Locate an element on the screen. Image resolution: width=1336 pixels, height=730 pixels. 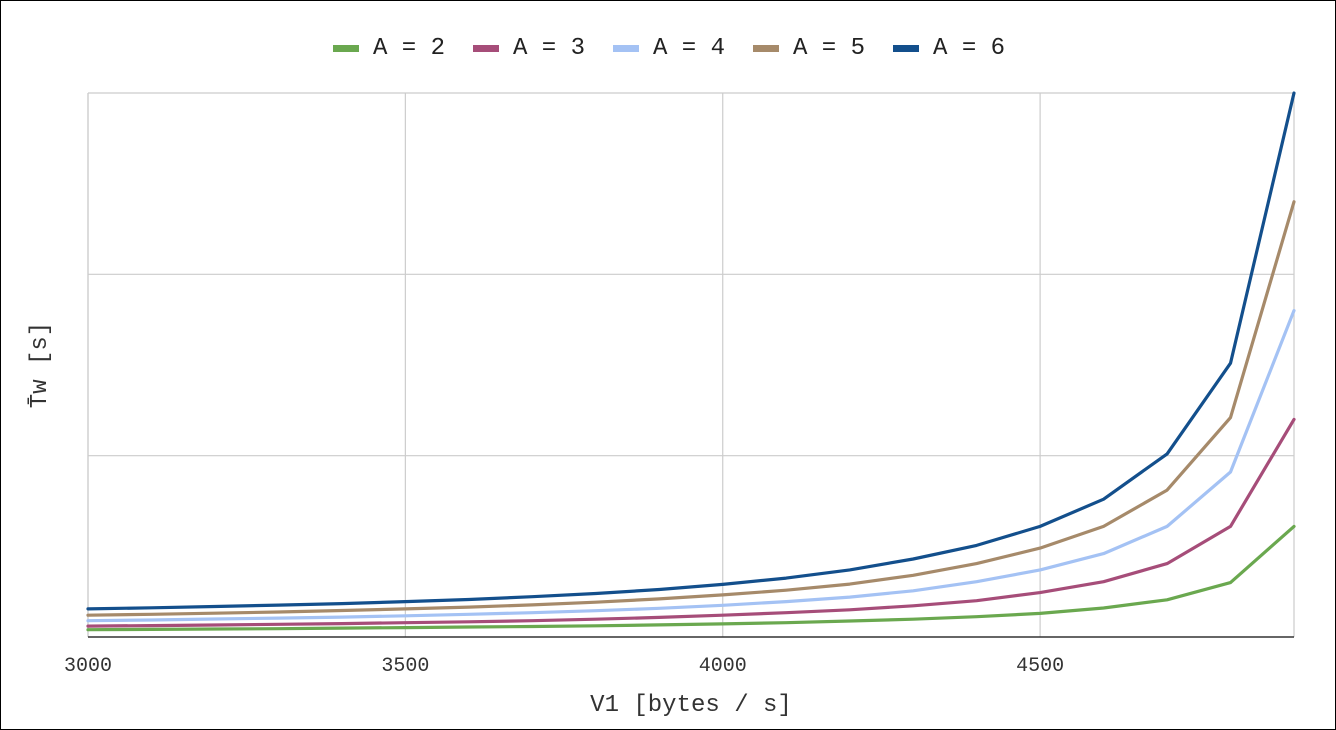
x-tick-label: 4000 is located at coordinates (723, 666).